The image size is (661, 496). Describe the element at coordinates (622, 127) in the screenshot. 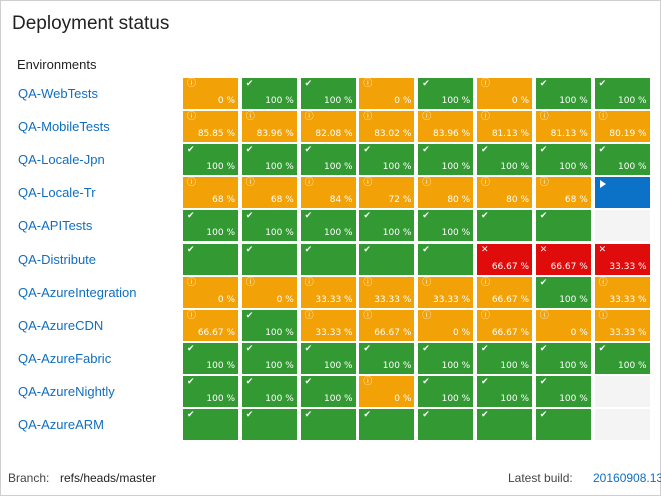

I see `deployment-cell: ⓘ 80.19 %` at that location.